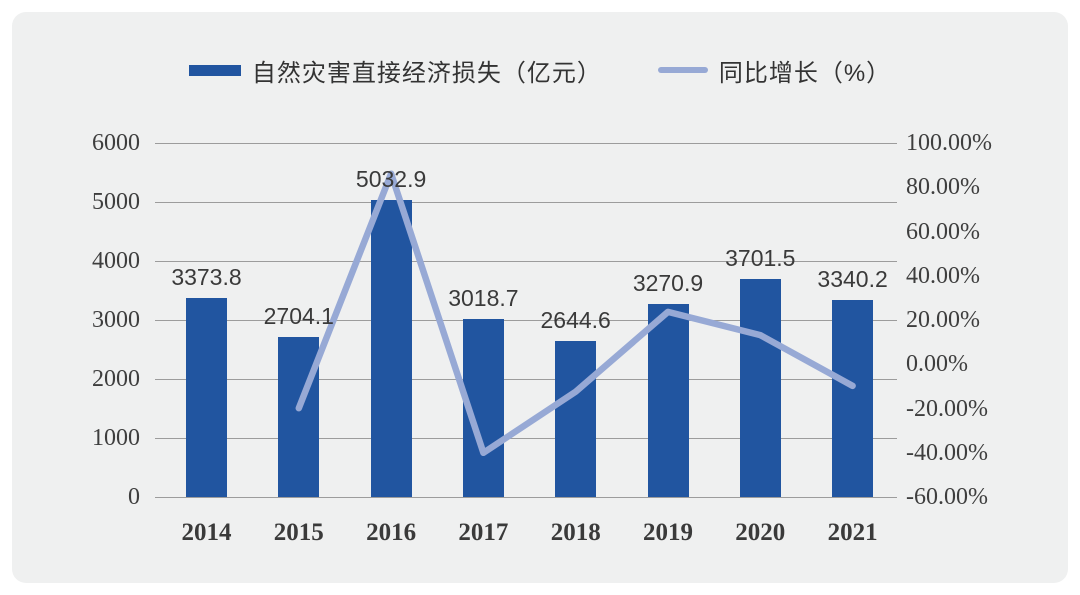 This screenshot has height=595, width=1080. I want to click on x-axis-tick-label: 2021, so click(852, 532).